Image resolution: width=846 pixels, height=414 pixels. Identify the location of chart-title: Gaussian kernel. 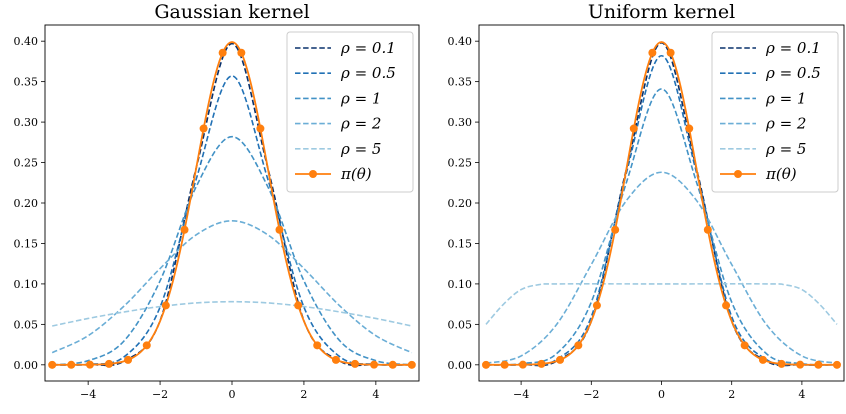
(231, 12).